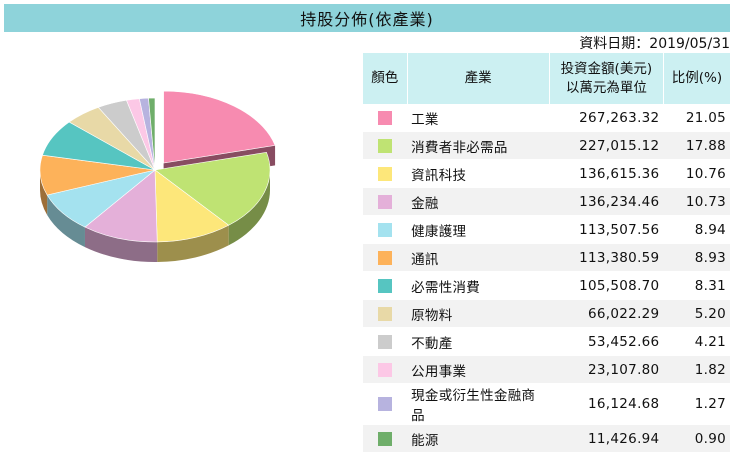  Describe the element at coordinates (606, 313) in the screenshot. I see `amount-value: 66,022.29` at that location.